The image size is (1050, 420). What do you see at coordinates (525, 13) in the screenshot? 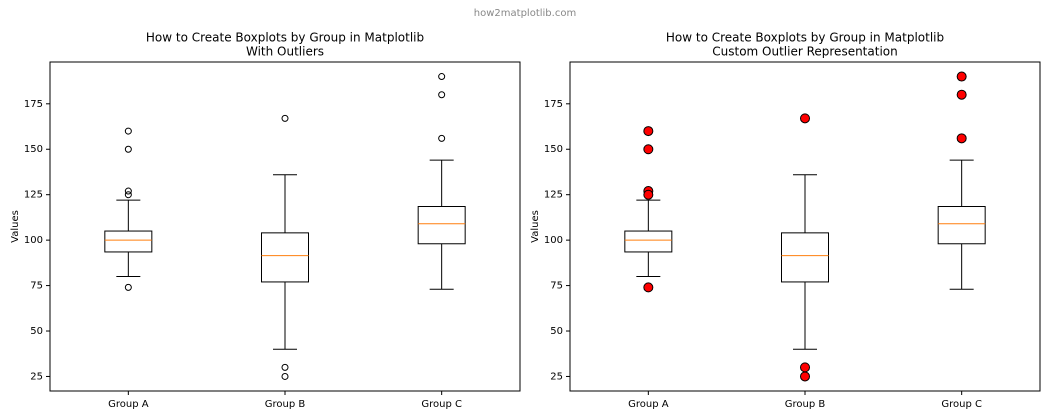
I see `watermark: how2matplotlib.com` at bounding box center [525, 13].